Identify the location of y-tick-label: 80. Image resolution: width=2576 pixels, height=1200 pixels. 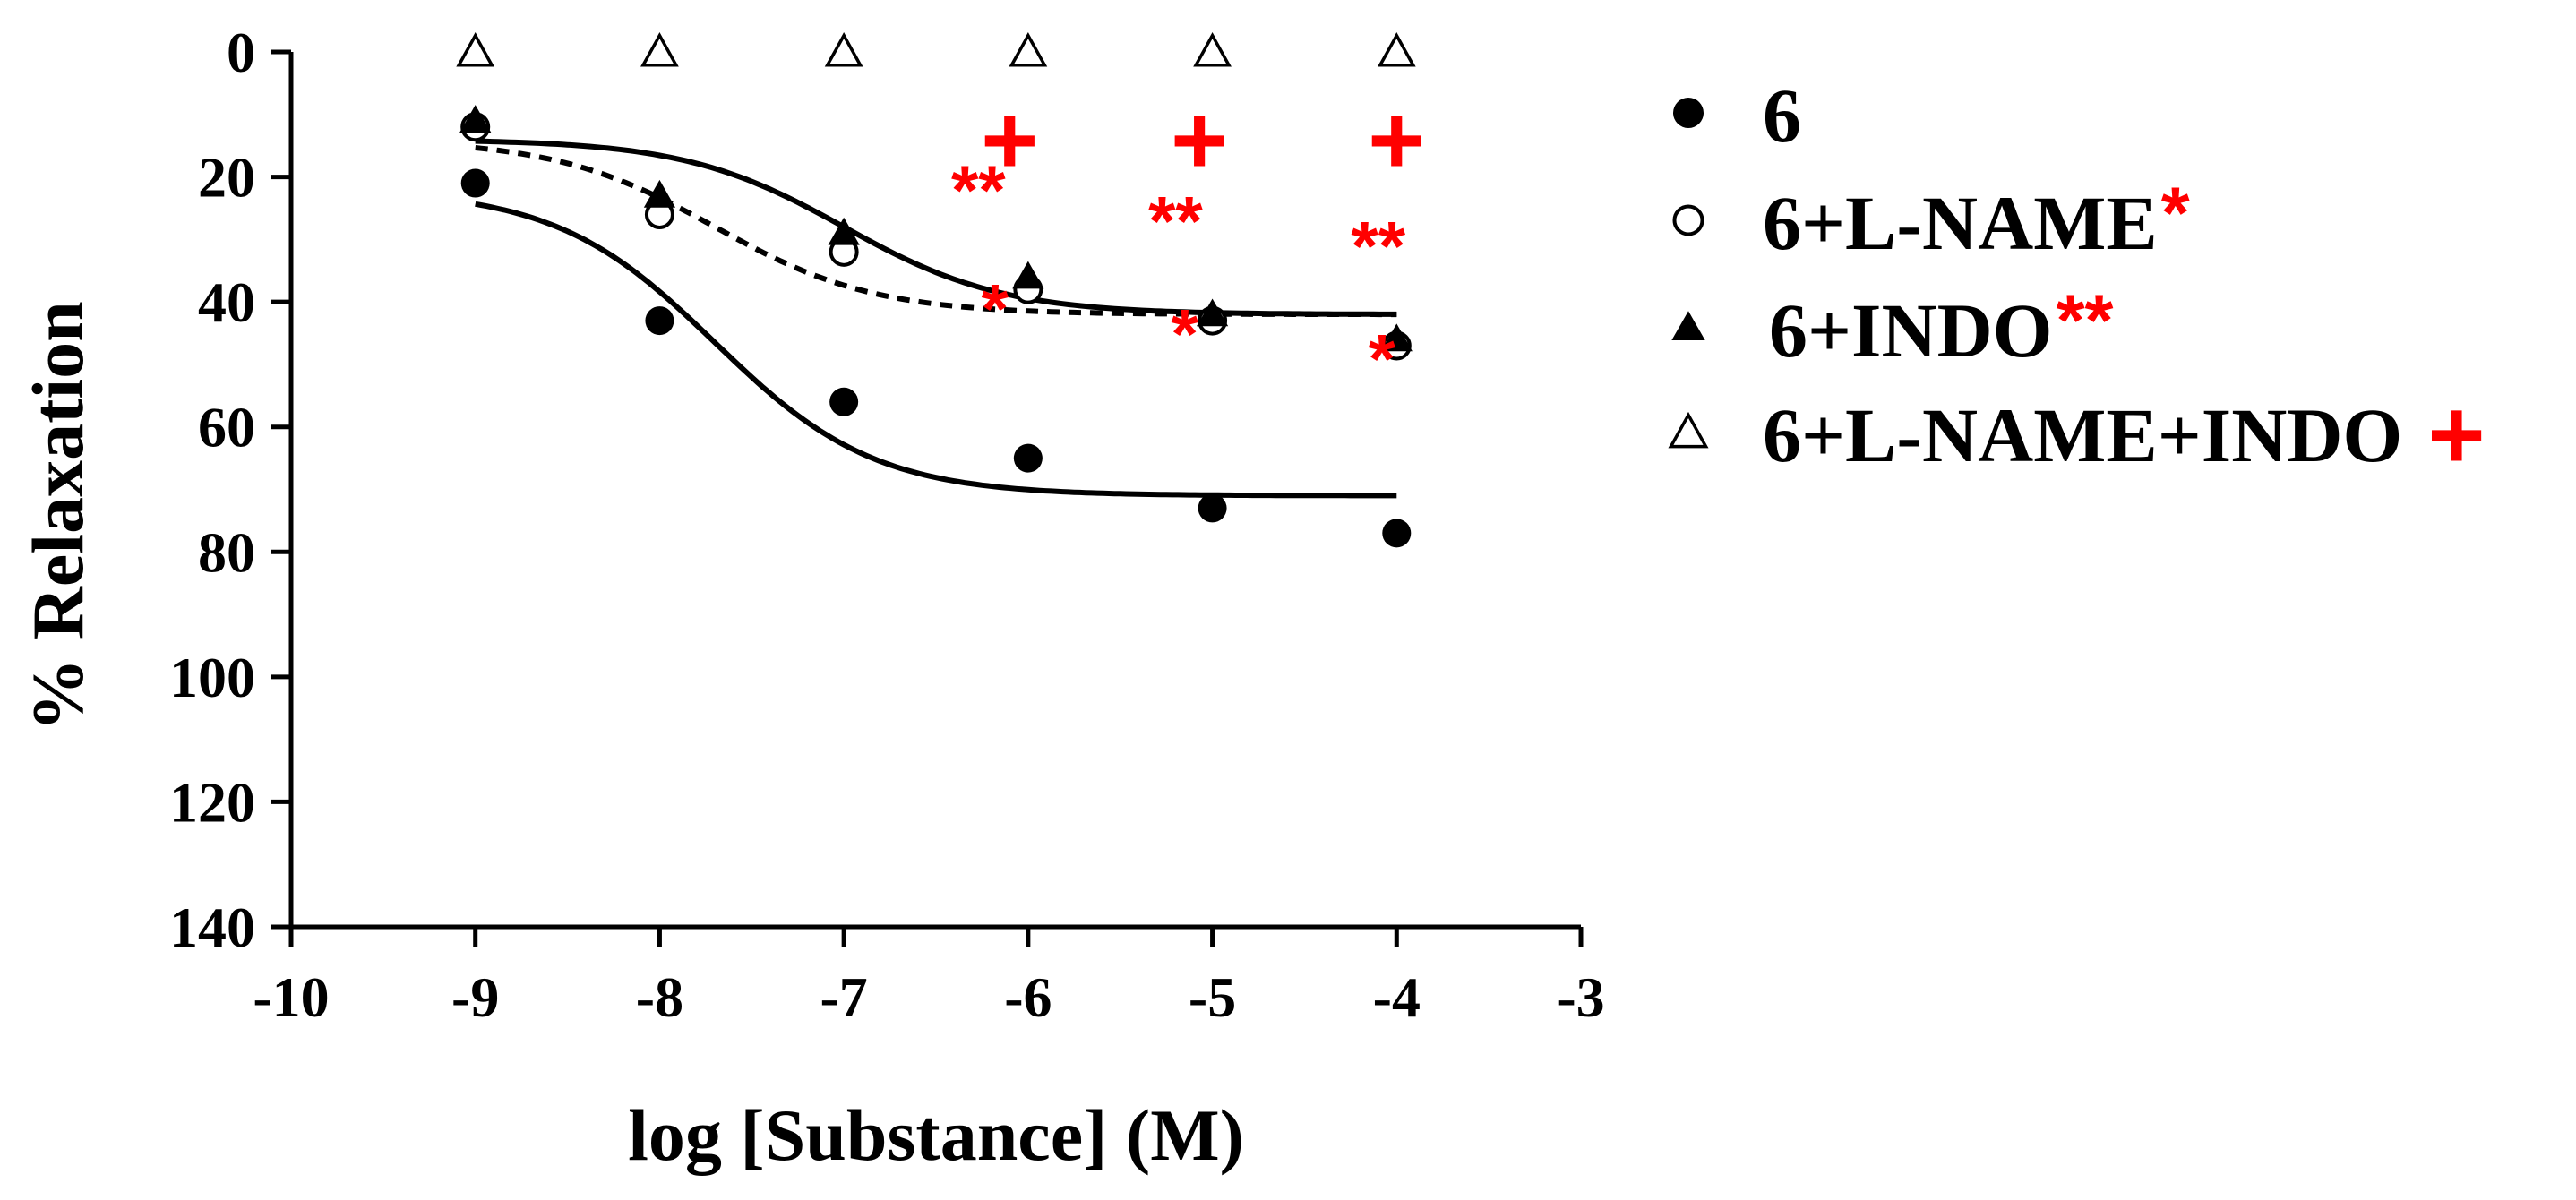
(226, 552).